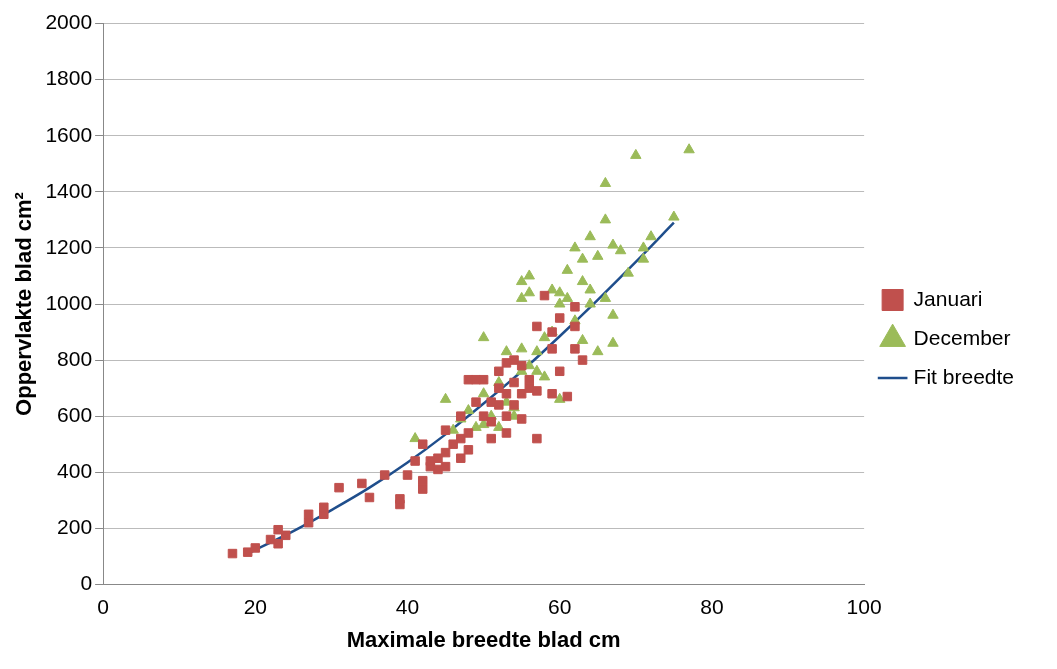 This screenshot has height=669, width=1057. What do you see at coordinates (75, 358) in the screenshot?
I see `y-tick-label: 800` at bounding box center [75, 358].